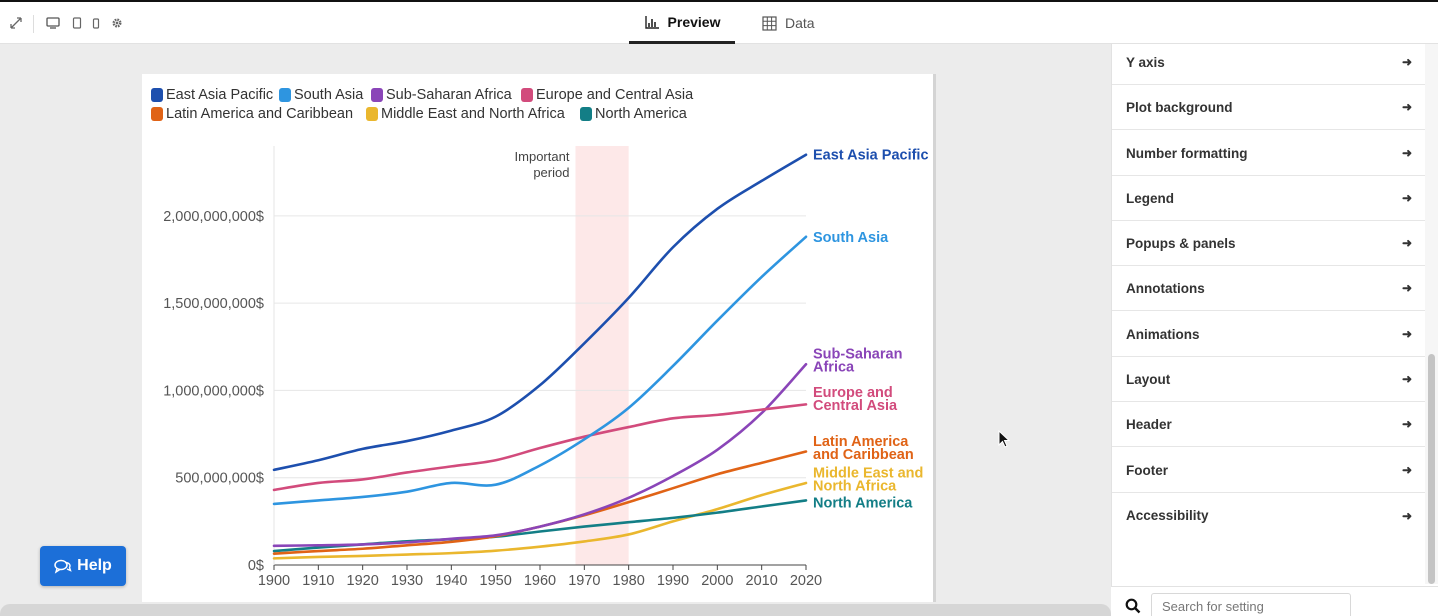 The width and height of the screenshot is (1438, 616). What do you see at coordinates (806, 581) in the screenshot?
I see `x-tick-label: 2020` at bounding box center [806, 581].